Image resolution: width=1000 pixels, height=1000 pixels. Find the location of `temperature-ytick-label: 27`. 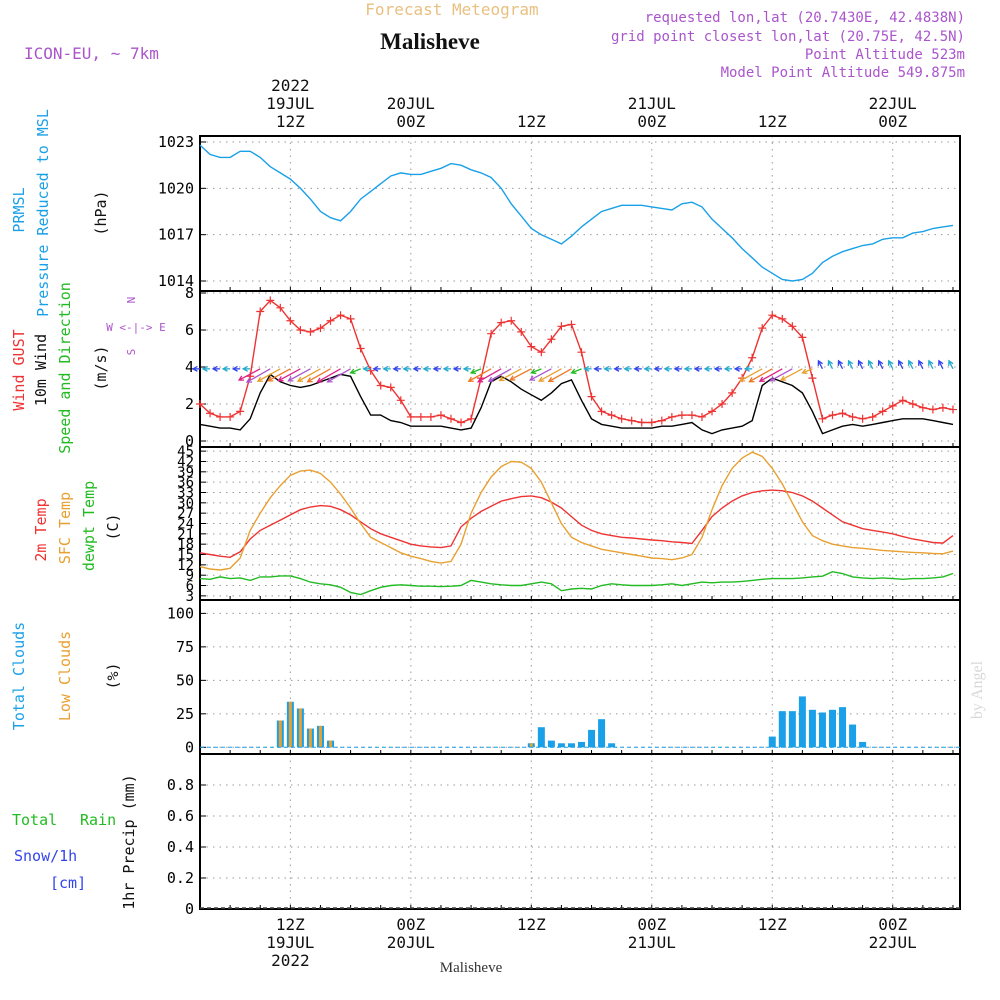

temperature-ytick-label: 27 is located at coordinates (185, 514).